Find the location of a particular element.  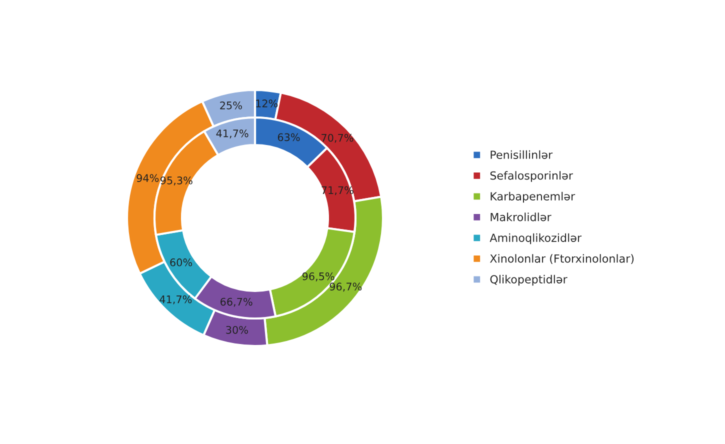

data-label: 63% is located at coordinates (289, 137).